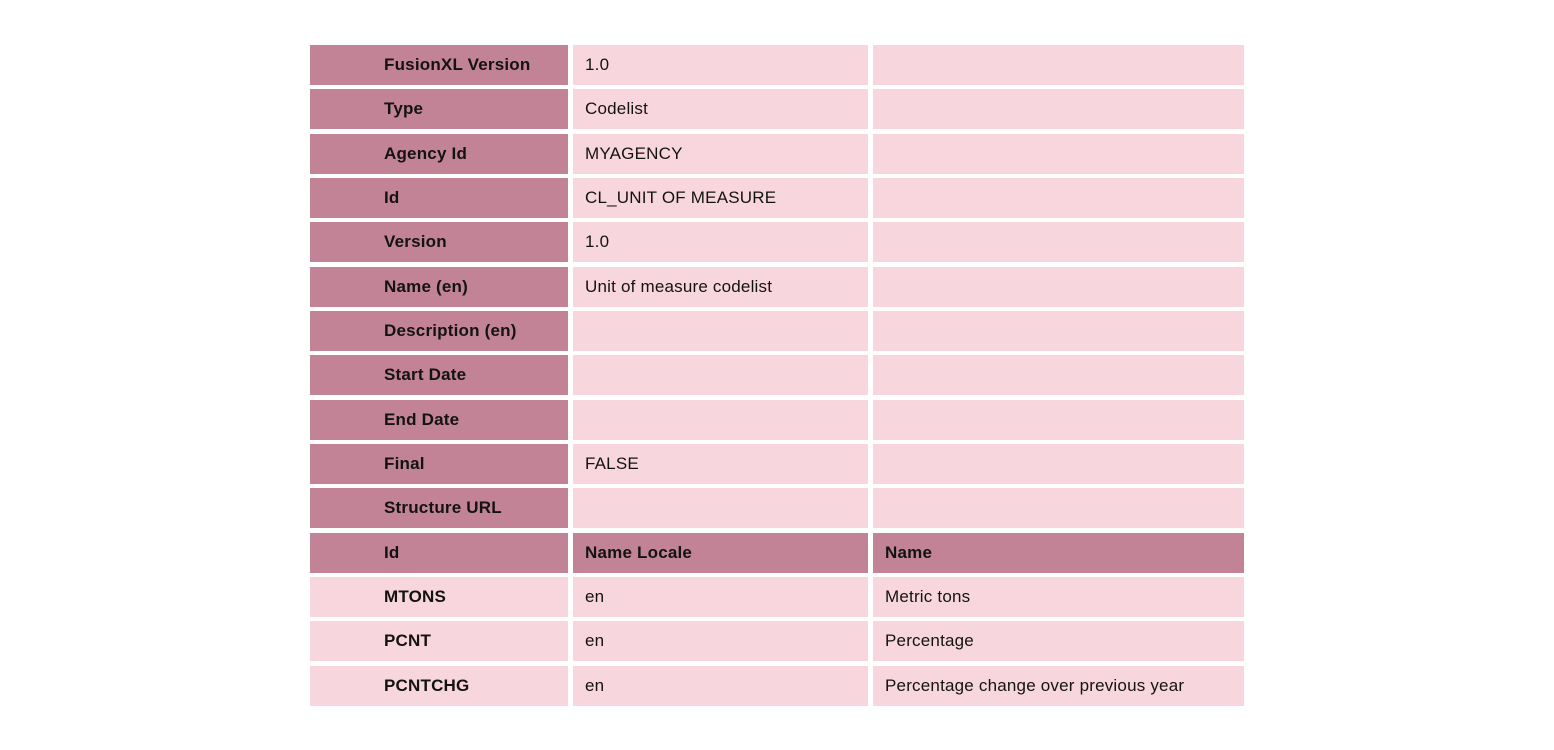 The width and height of the screenshot is (1554, 750). I want to click on property-label-cell: FusionXL Version, so click(439, 65).